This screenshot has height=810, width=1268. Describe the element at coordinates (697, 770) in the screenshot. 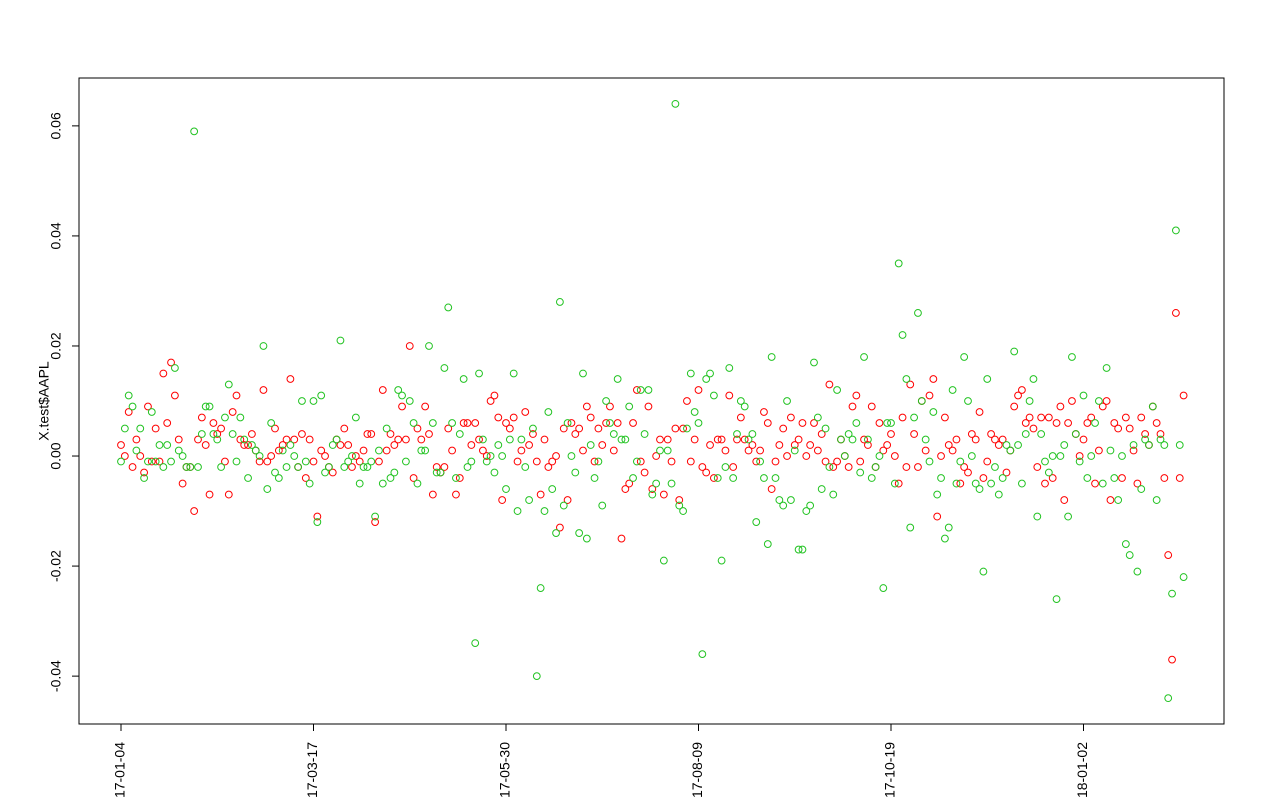

I see `x-tick-label: 17-08-09` at that location.